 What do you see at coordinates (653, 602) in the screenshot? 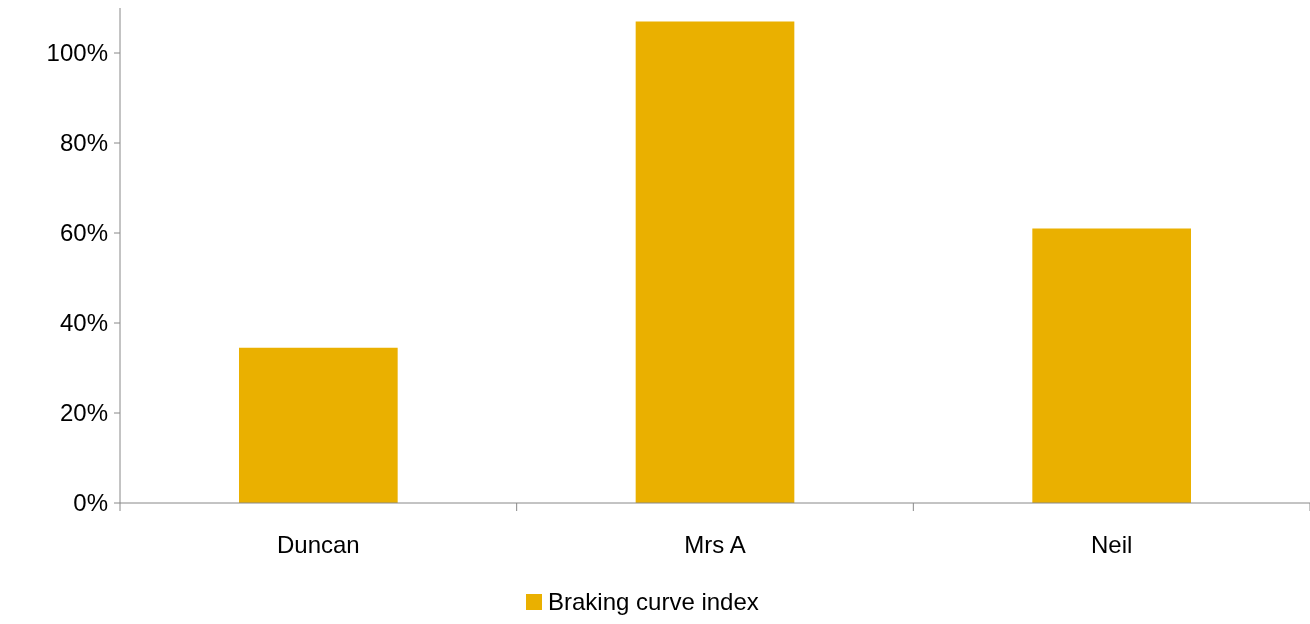
I see `legend-label: Braking curve index` at bounding box center [653, 602].